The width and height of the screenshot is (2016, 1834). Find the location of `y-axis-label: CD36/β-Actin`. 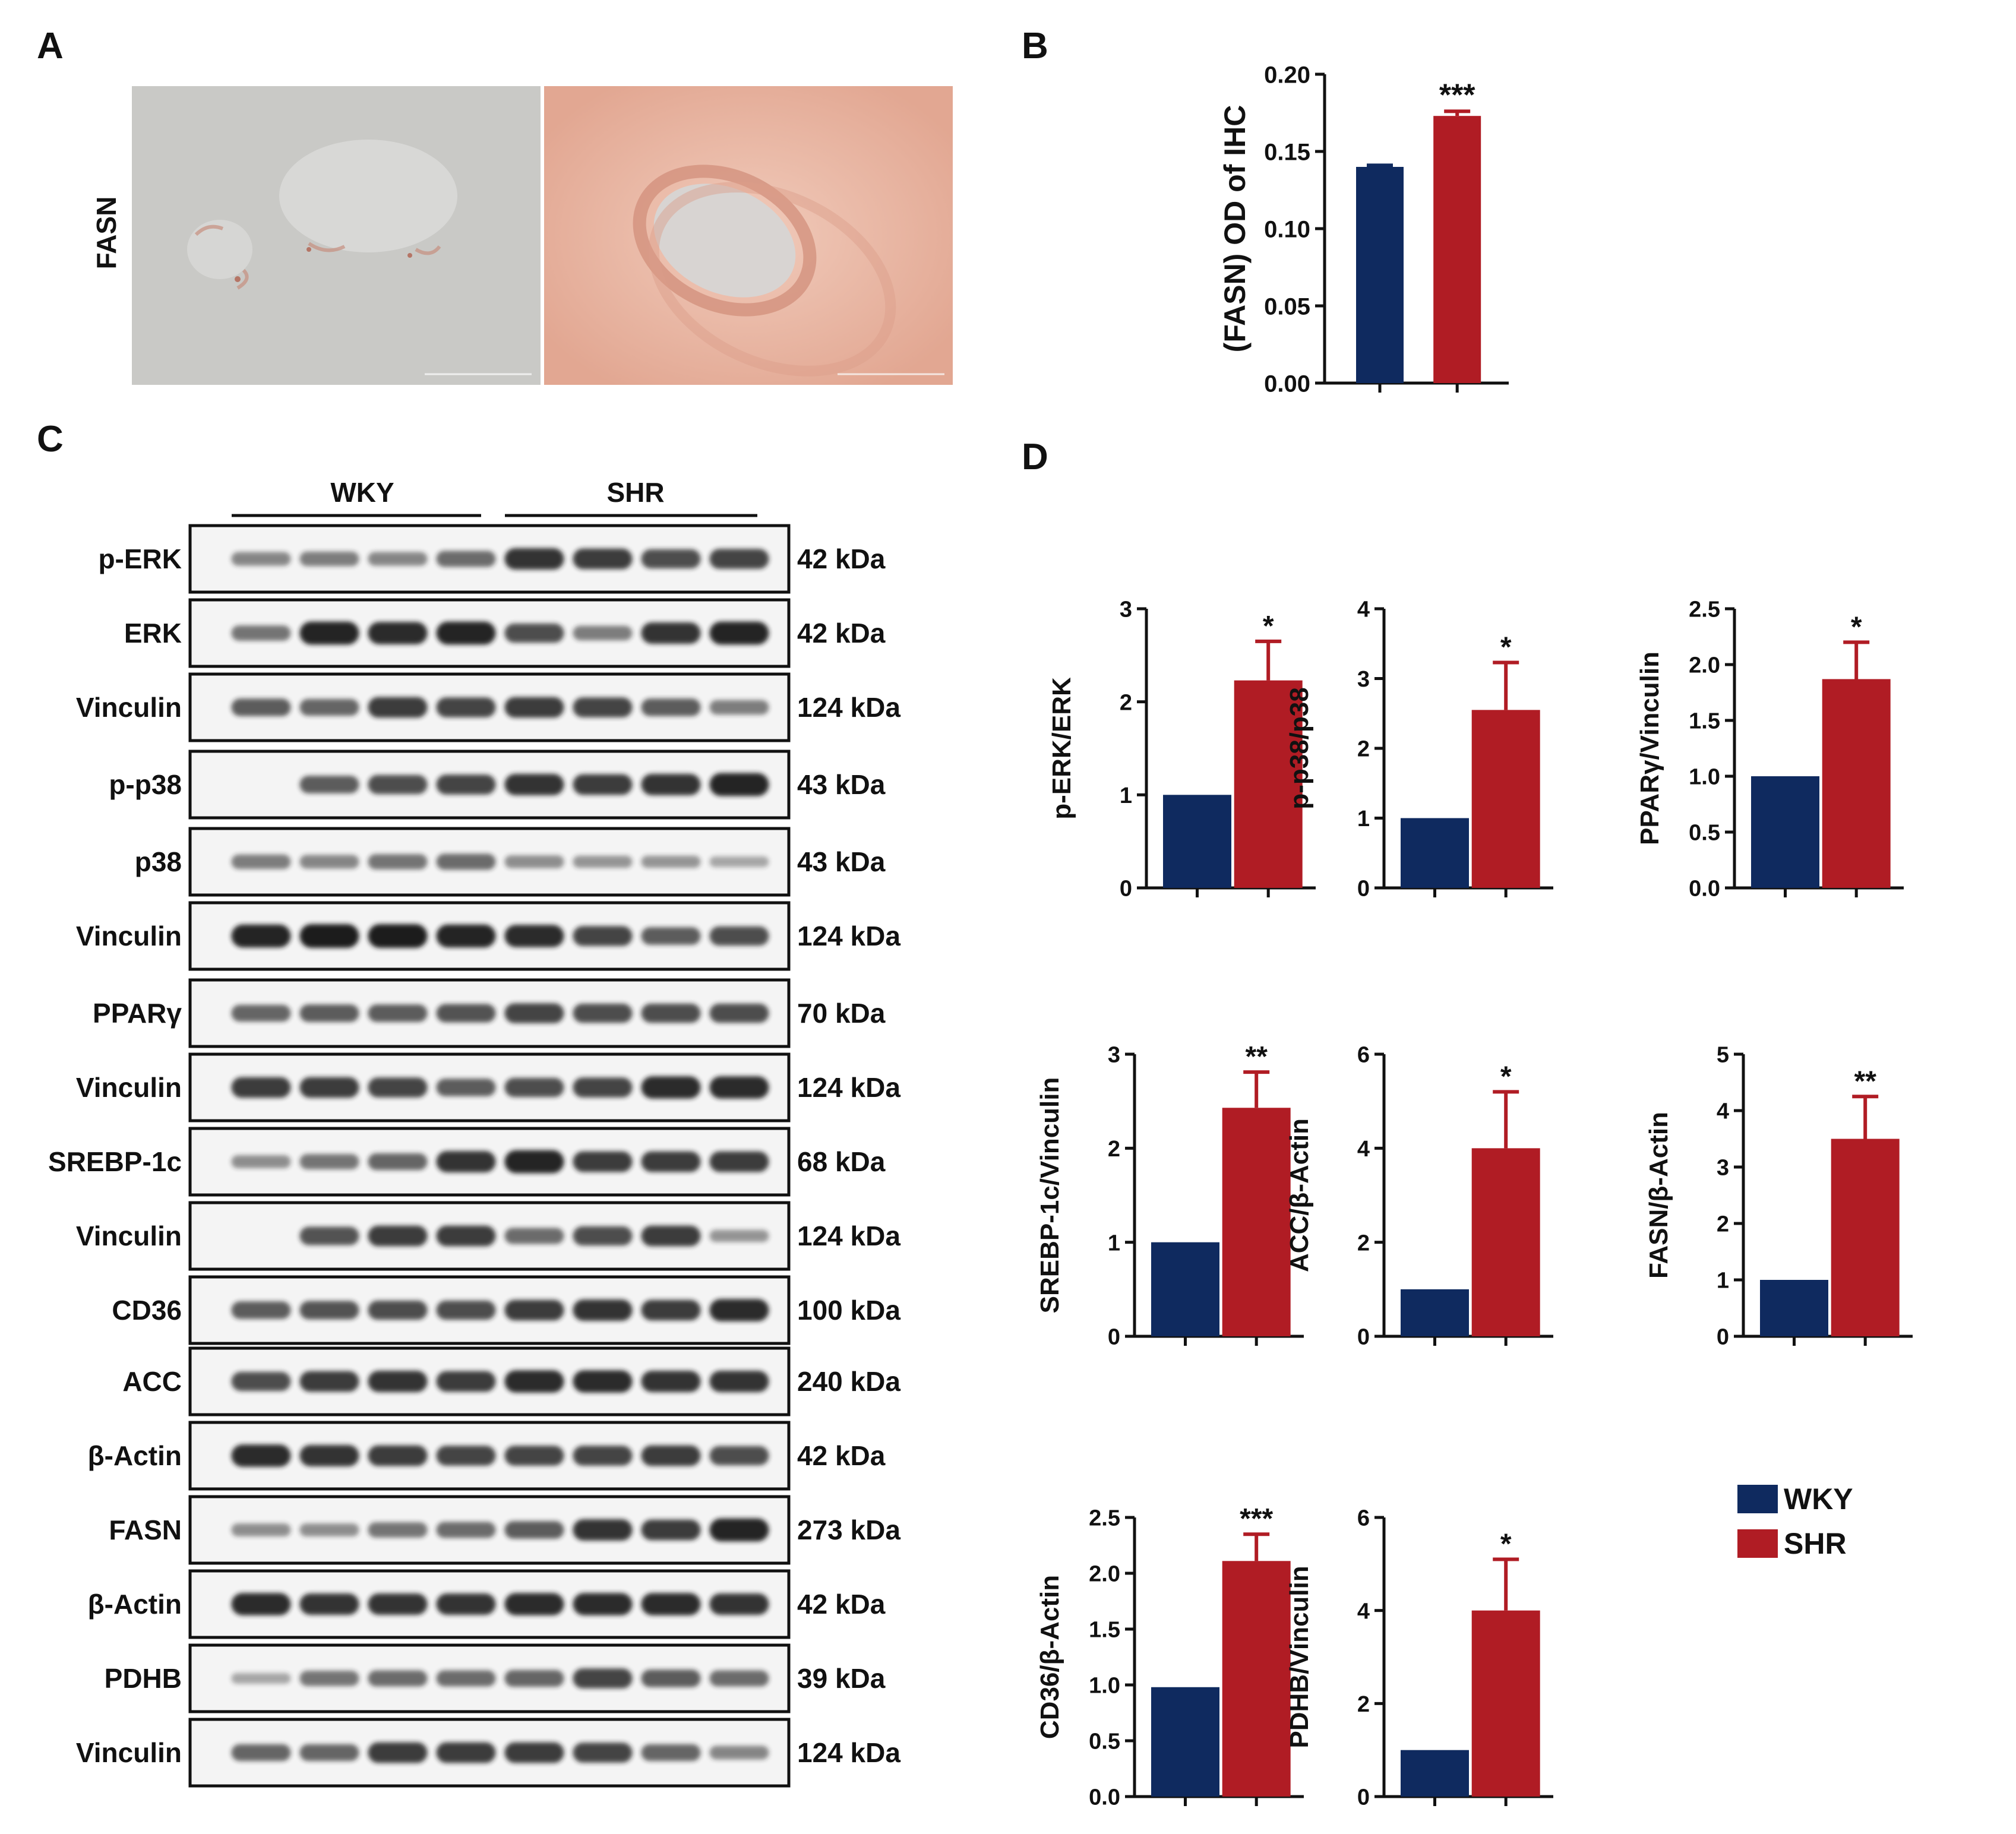

y-axis-label: CD36/β-Actin is located at coordinates (1049, 1657).